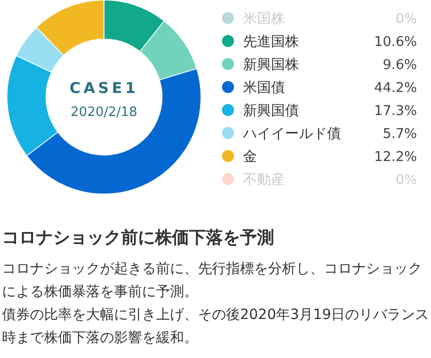  What do you see at coordinates (271, 111) in the screenshot?
I see `legend-label: 新興国債` at bounding box center [271, 111].